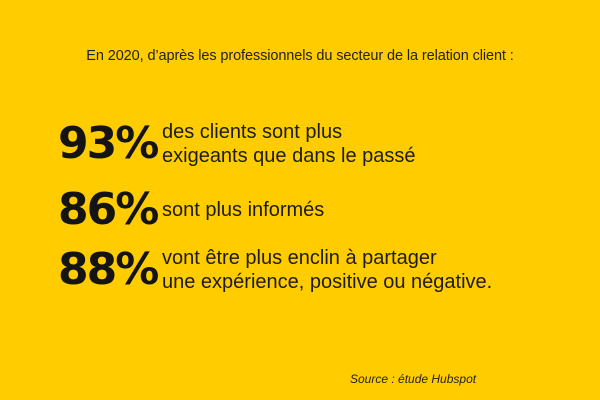 The image size is (600, 400). I want to click on stat-percentage: 88%, so click(108, 269).